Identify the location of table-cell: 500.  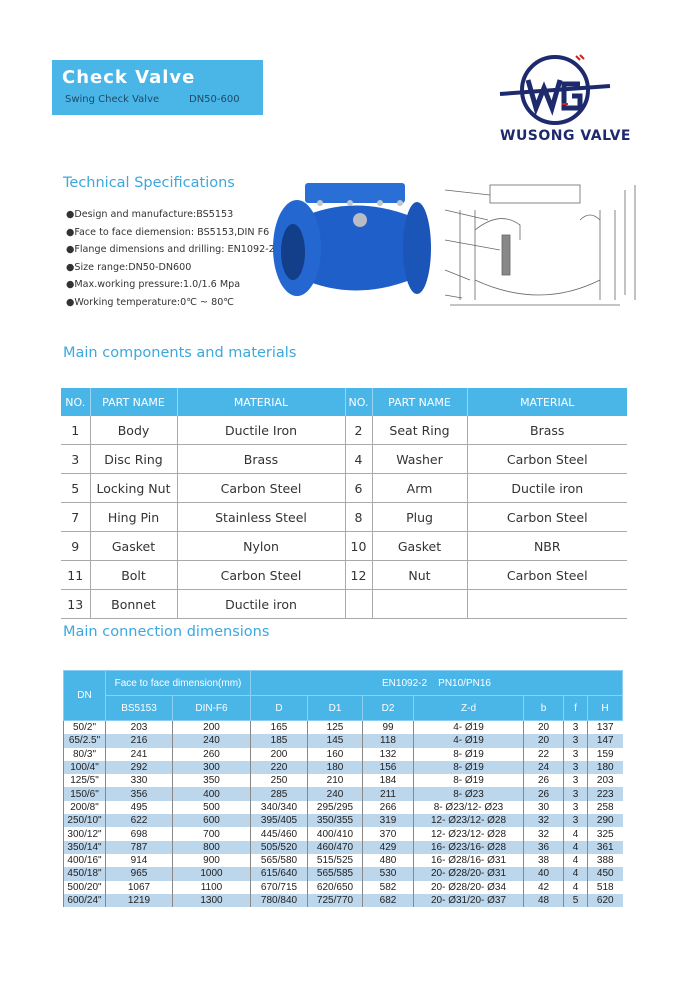
(211, 807).